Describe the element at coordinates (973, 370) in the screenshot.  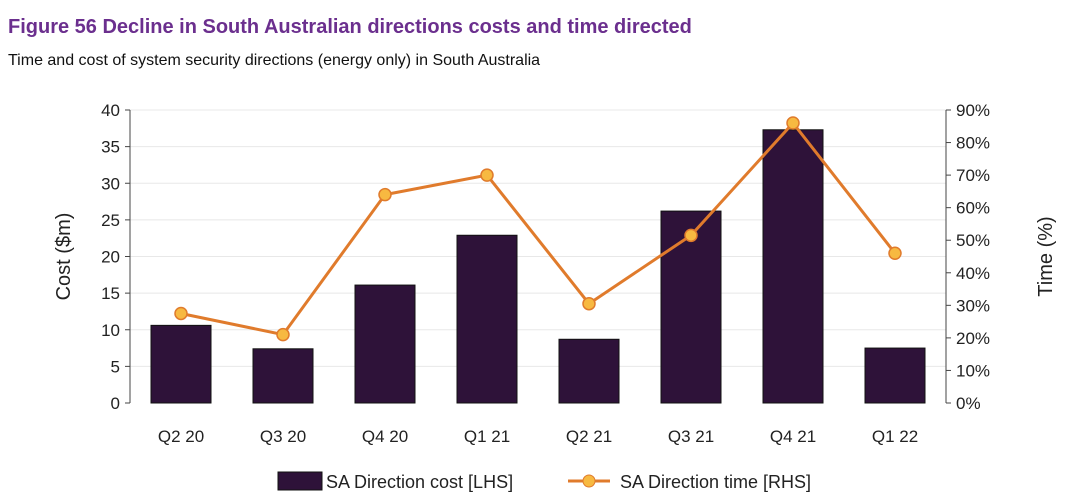
I see `y2-tick-label: 10%` at that location.